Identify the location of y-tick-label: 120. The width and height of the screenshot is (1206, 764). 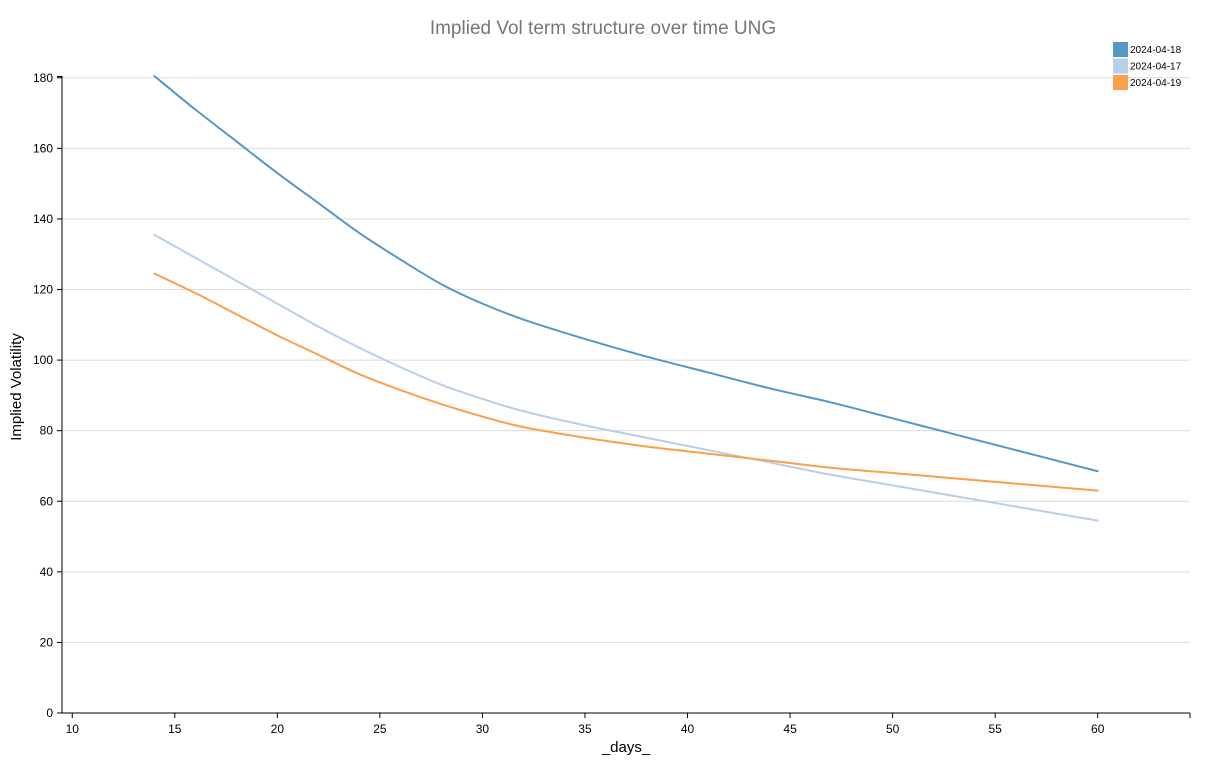
(43, 290).